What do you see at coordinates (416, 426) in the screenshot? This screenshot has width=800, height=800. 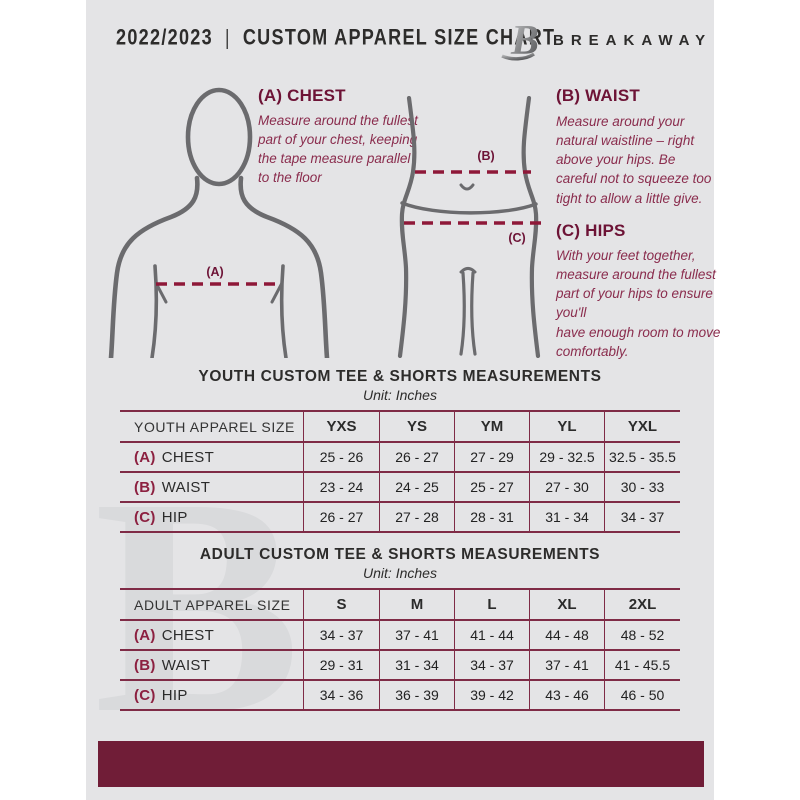 I see `column-header: YS` at bounding box center [416, 426].